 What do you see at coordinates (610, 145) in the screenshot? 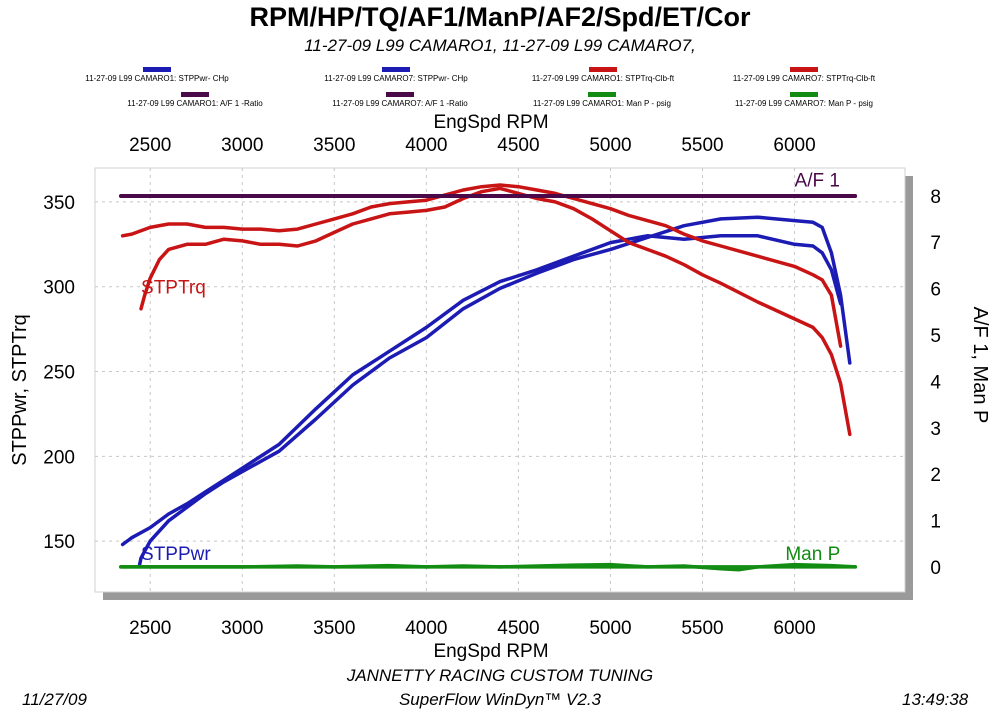
I see `x-tick-label-top: 5000` at bounding box center [610, 145].